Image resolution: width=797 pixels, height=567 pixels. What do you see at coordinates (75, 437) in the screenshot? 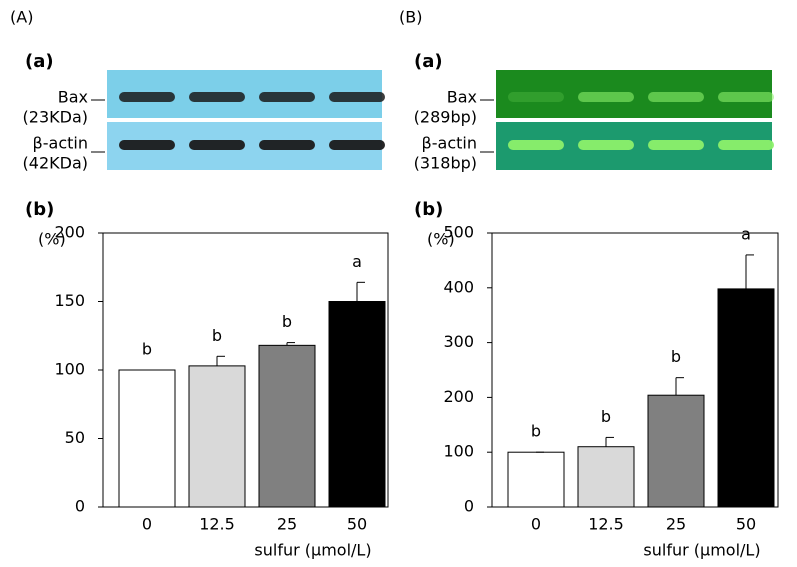
I see `y-tick-label: 50` at bounding box center [75, 437].